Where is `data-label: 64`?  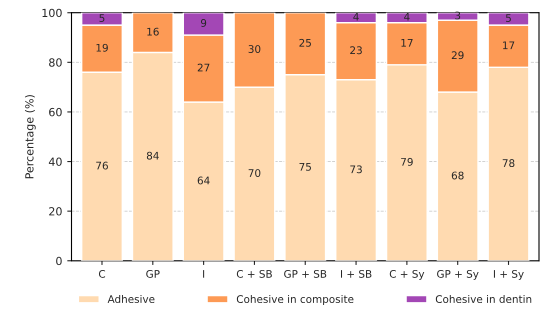 data-label: 64 is located at coordinates (204, 180).